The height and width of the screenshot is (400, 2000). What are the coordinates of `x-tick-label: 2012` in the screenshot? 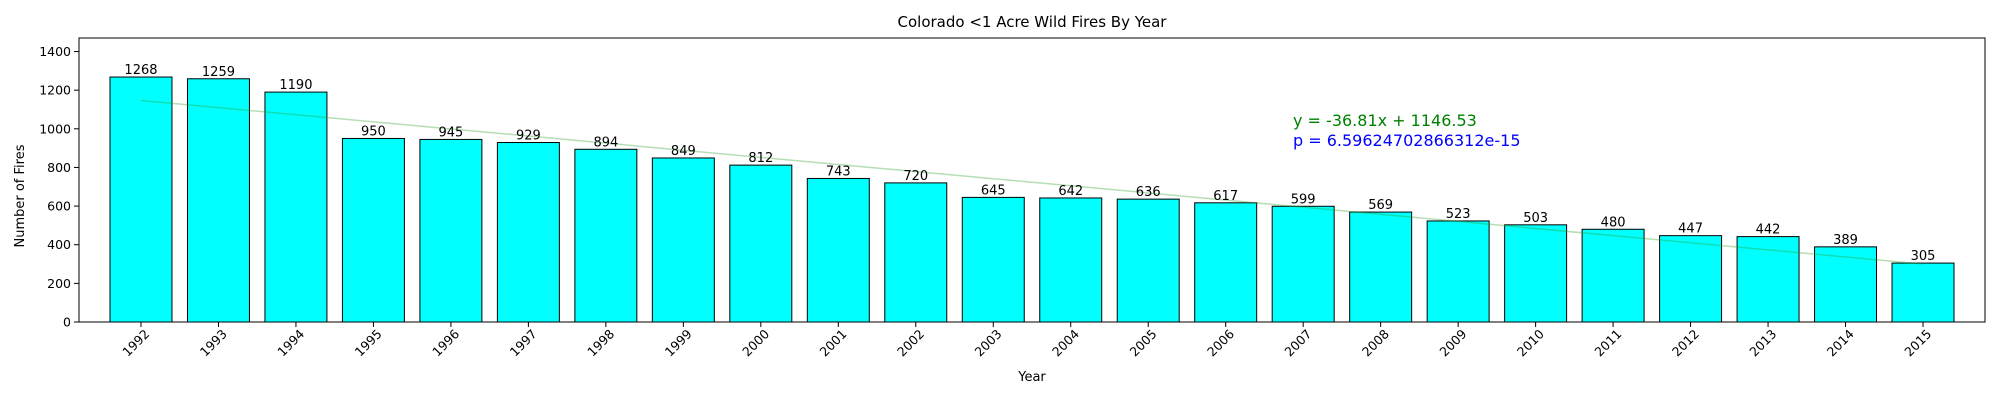 It's located at (1685, 342).